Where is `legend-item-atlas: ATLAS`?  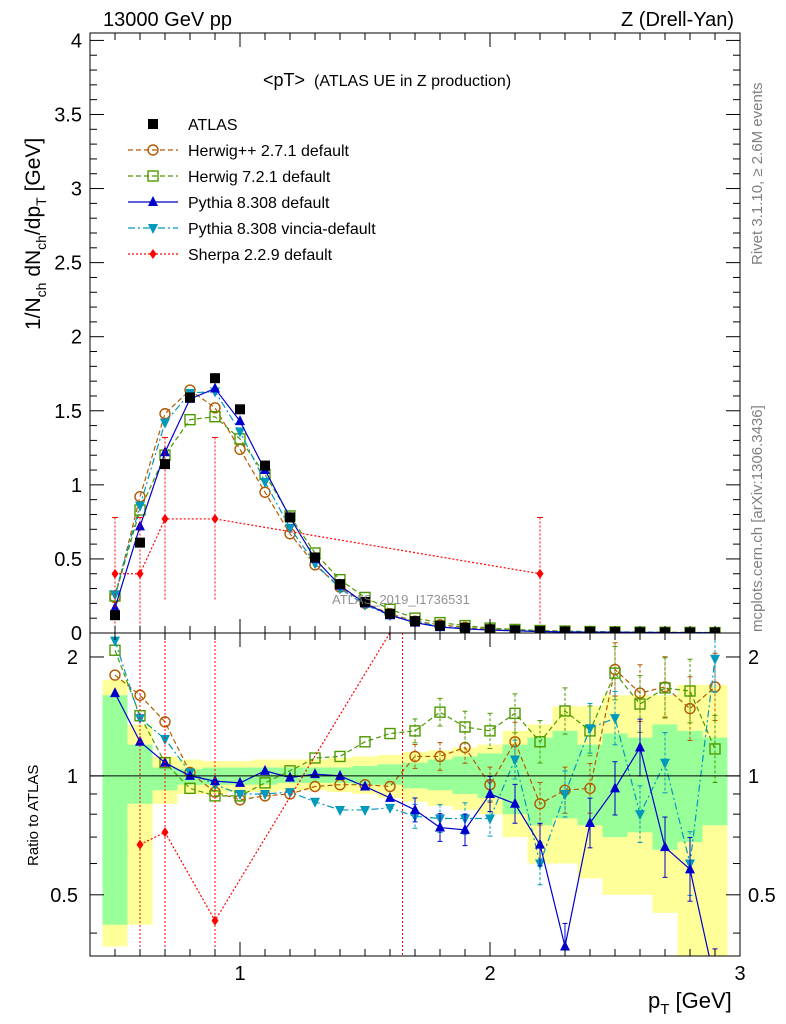 legend-item-atlas: ATLAS is located at coordinates (193, 125).